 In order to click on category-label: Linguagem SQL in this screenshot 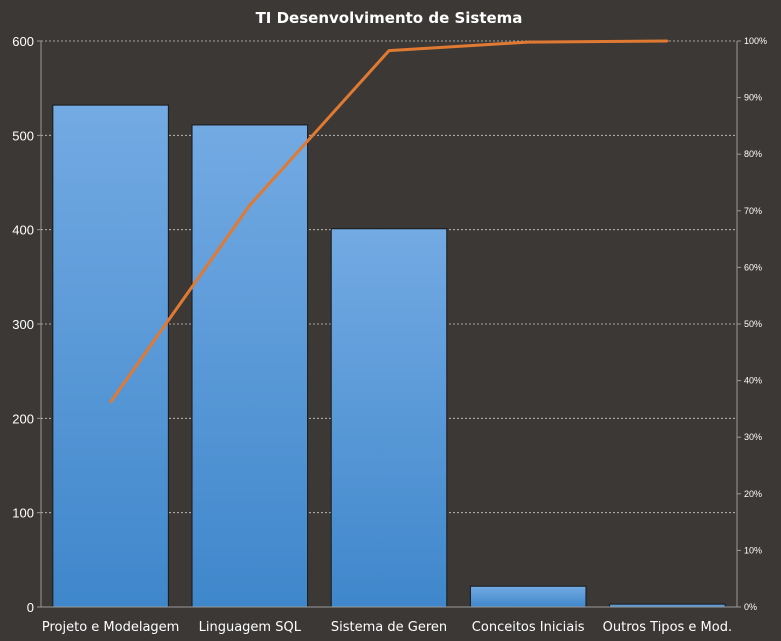, I will do `click(250, 627)`.